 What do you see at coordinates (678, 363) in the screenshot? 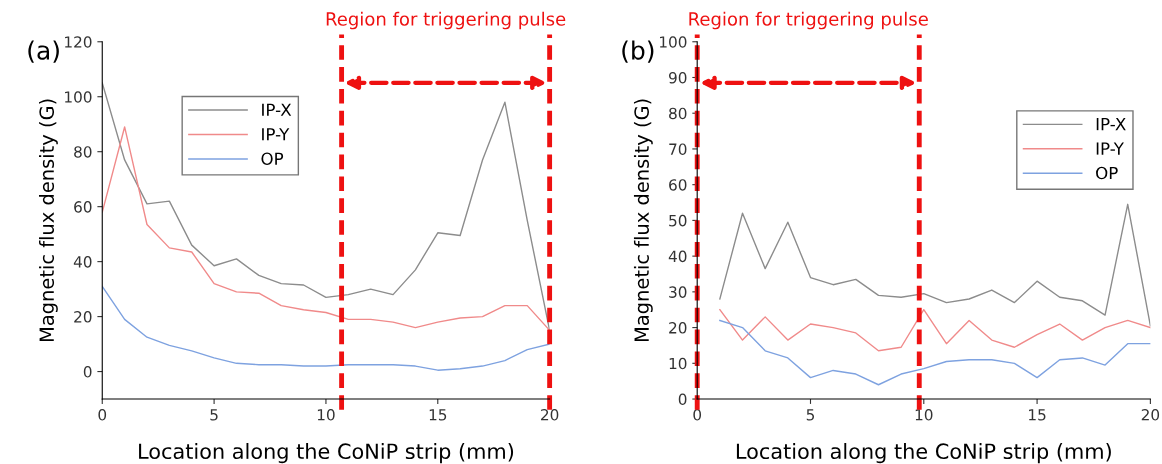
I see `y-tick-label: 10` at bounding box center [678, 363].